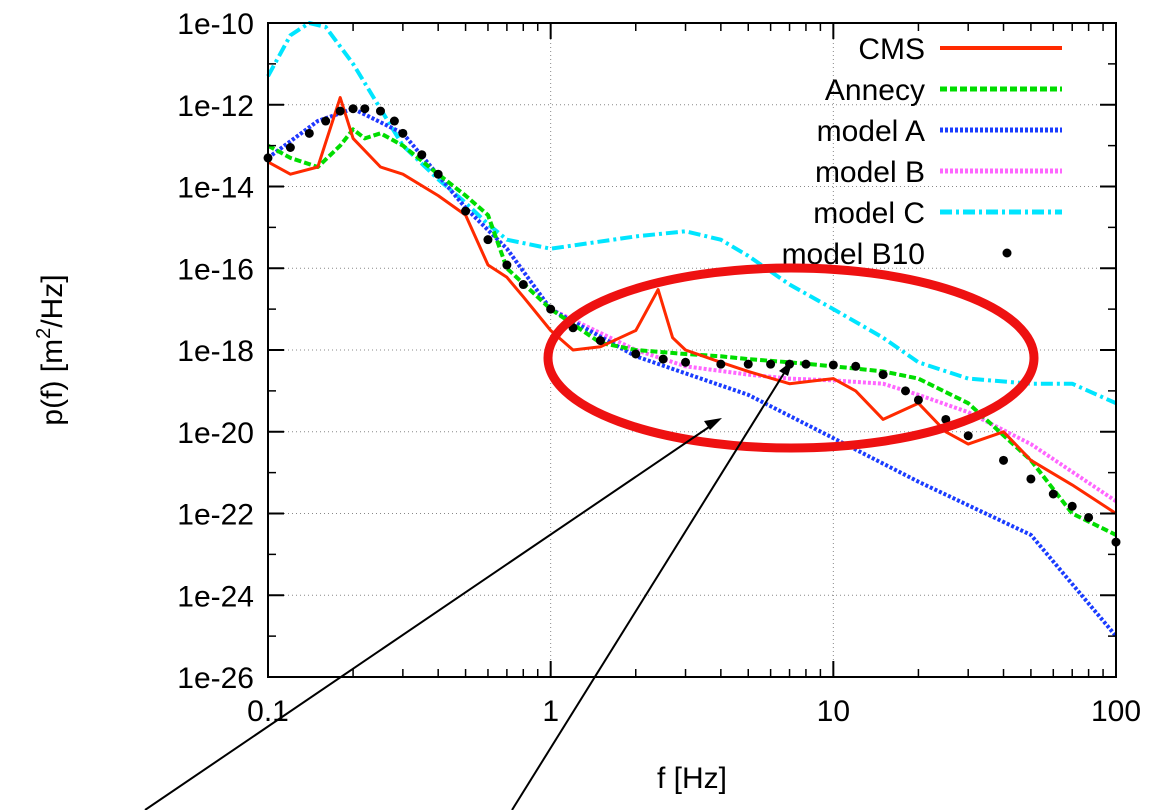 Image resolution: width=1162 pixels, height=810 pixels. What do you see at coordinates (215, 433) in the screenshot?
I see `y-tick-label: 1e-20` at bounding box center [215, 433].